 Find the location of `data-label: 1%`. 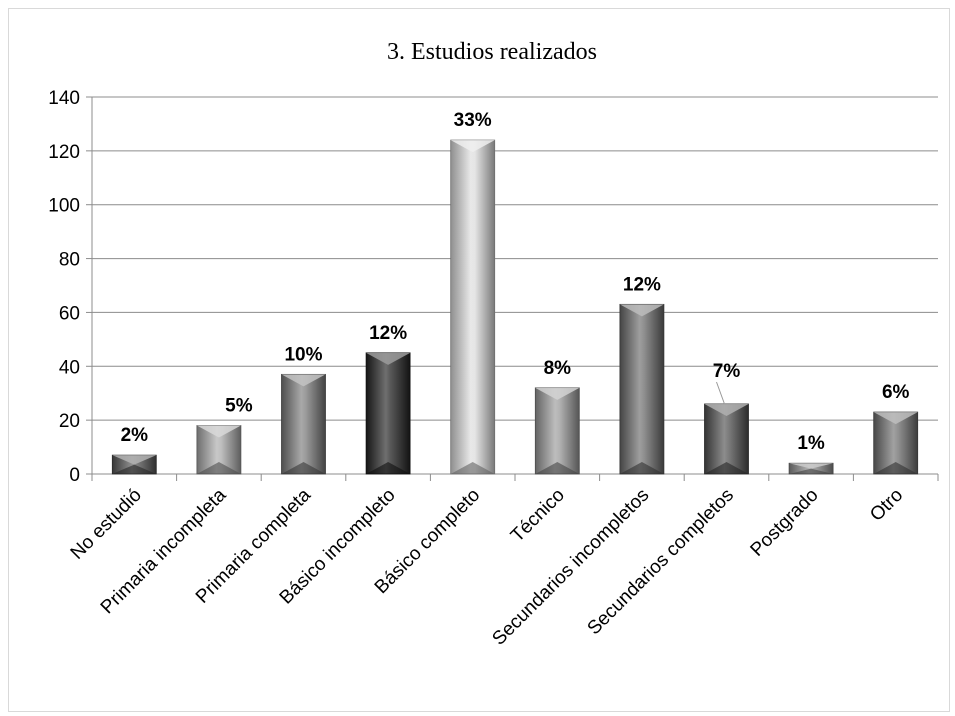

data-label: 1% is located at coordinates (811, 443).